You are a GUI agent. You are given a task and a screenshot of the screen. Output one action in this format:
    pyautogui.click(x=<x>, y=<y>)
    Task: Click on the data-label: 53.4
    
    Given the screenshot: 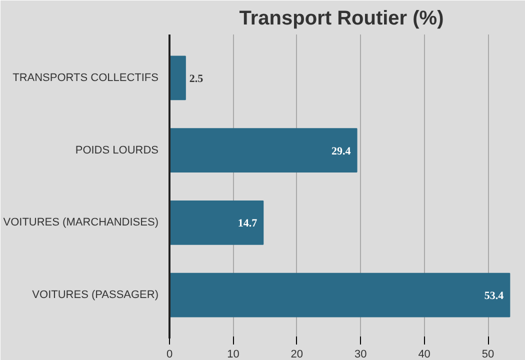 What is the action you would take?
    pyautogui.click(x=494, y=296)
    